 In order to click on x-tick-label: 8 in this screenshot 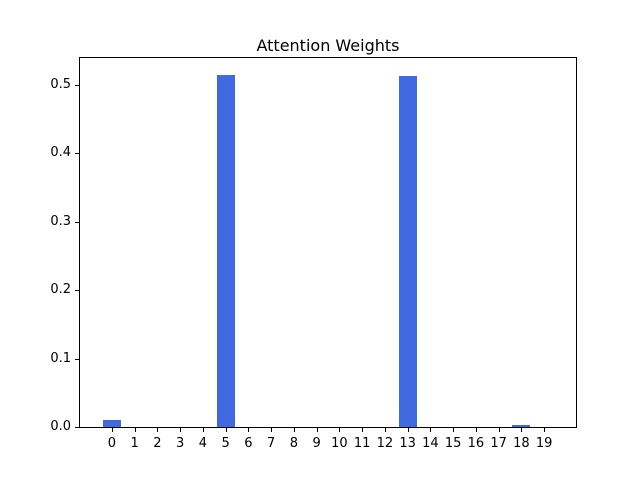, I will do `click(293, 443)`.